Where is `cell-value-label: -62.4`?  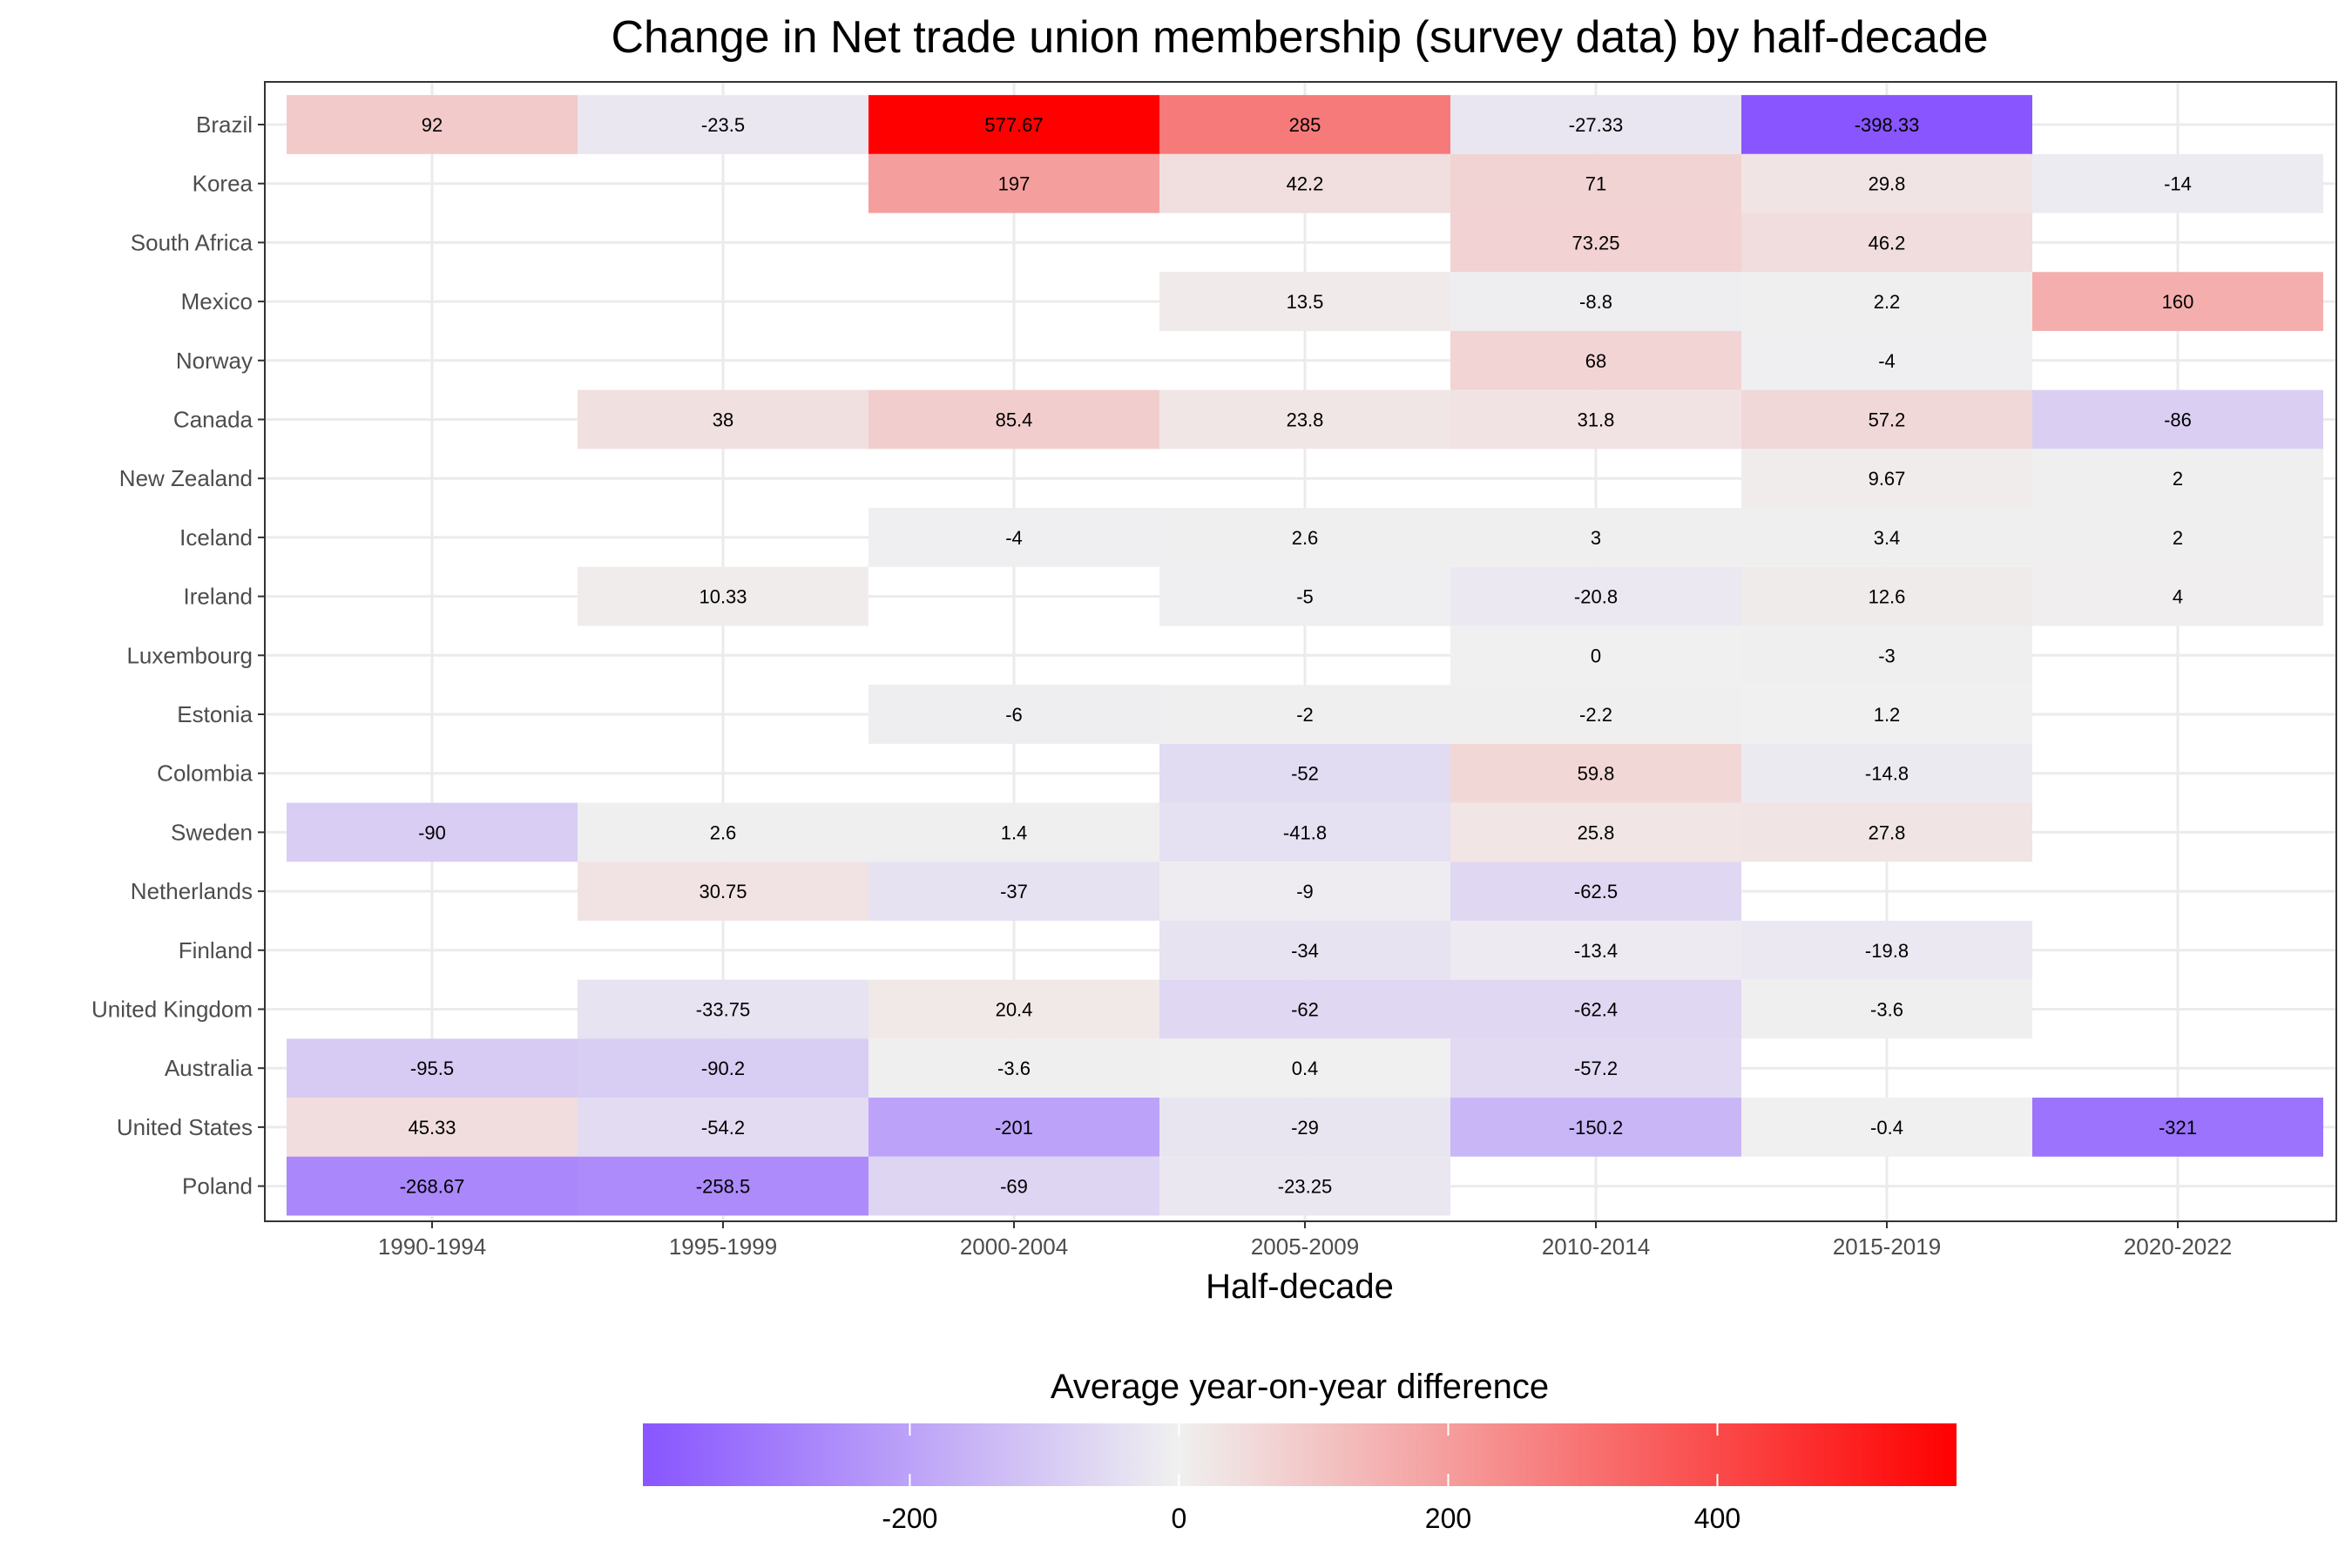 cell-value-label: -62.4 is located at coordinates (1596, 1010).